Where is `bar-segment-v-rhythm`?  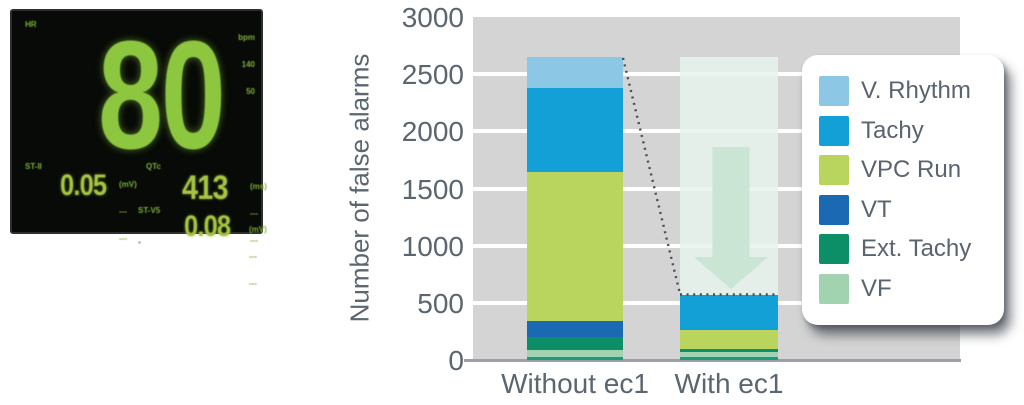 bar-segment-v-rhythm is located at coordinates (575, 73).